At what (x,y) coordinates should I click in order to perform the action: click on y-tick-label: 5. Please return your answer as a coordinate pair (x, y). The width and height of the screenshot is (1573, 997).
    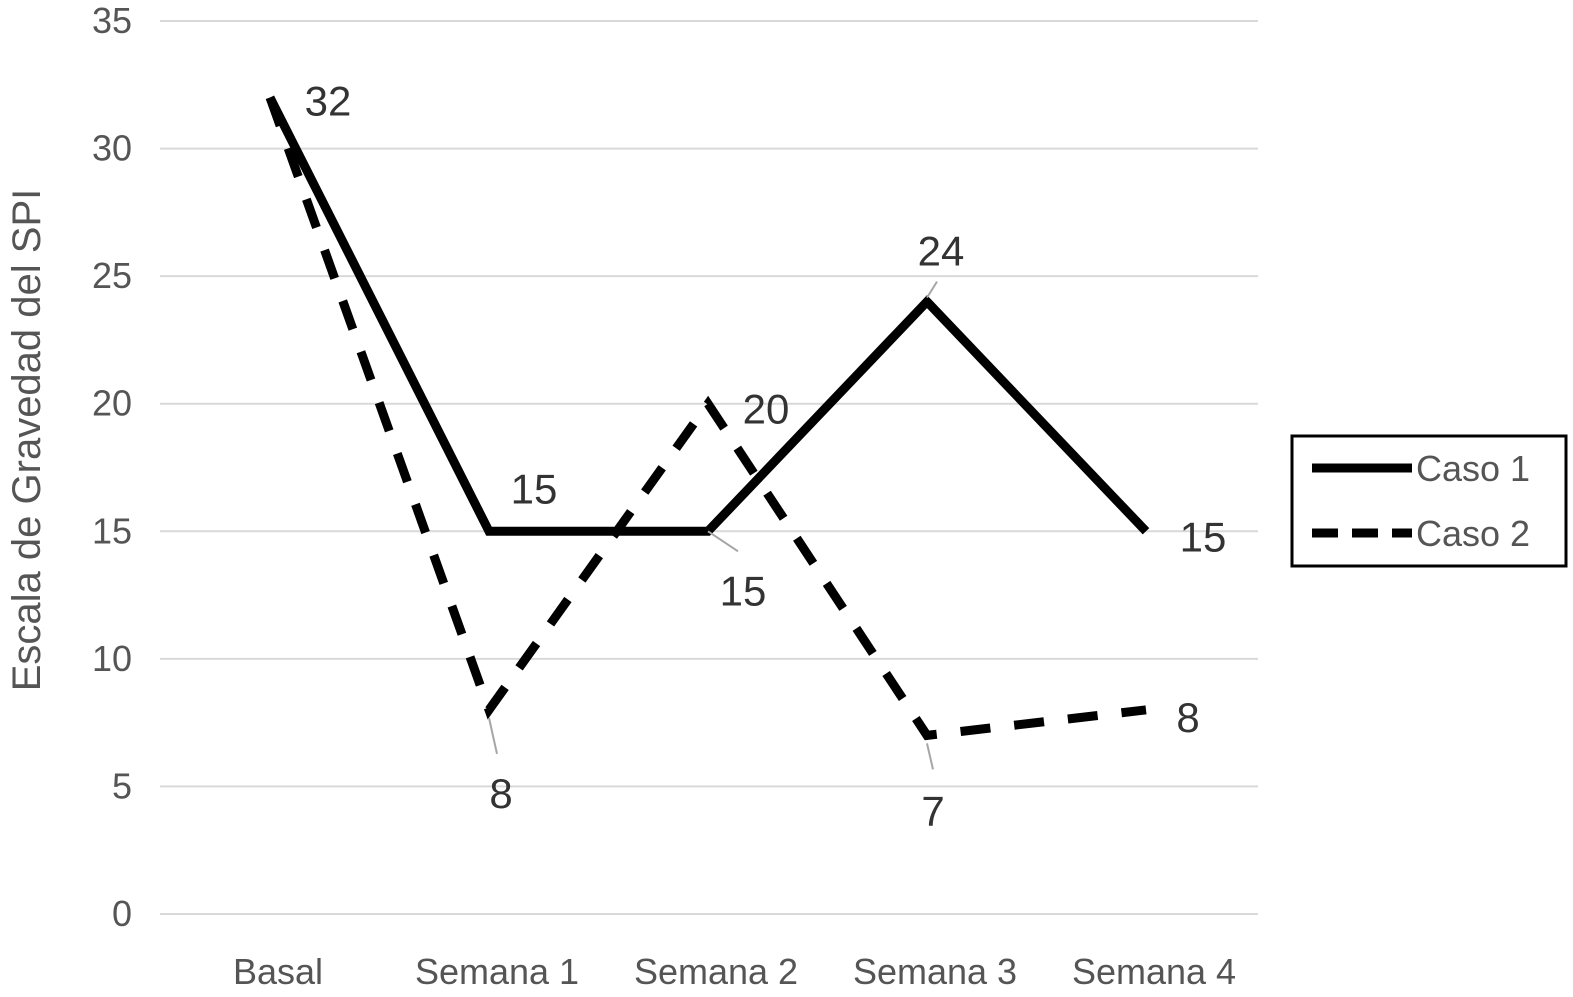
    Looking at the image, I should click on (122, 785).